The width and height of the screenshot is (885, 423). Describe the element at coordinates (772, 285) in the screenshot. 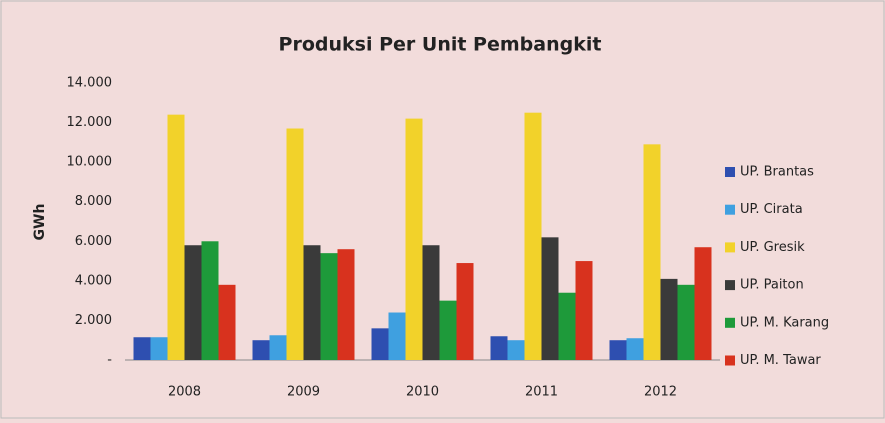

I see `legend-label: UP. Paiton` at that location.